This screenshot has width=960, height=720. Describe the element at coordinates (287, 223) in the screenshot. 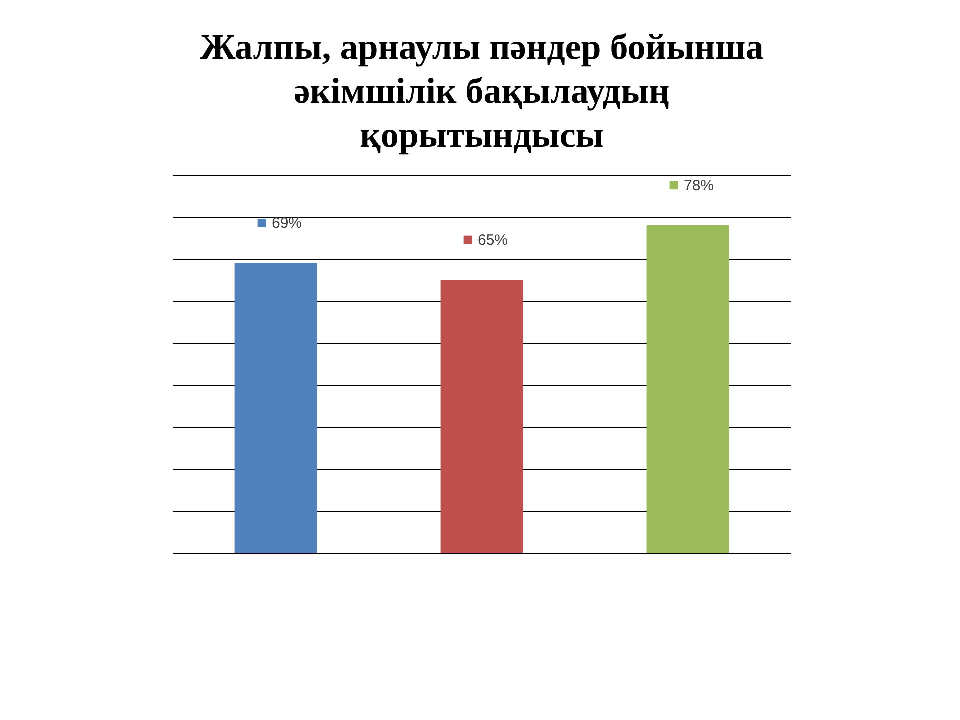

I see `data-label: 69%` at that location.